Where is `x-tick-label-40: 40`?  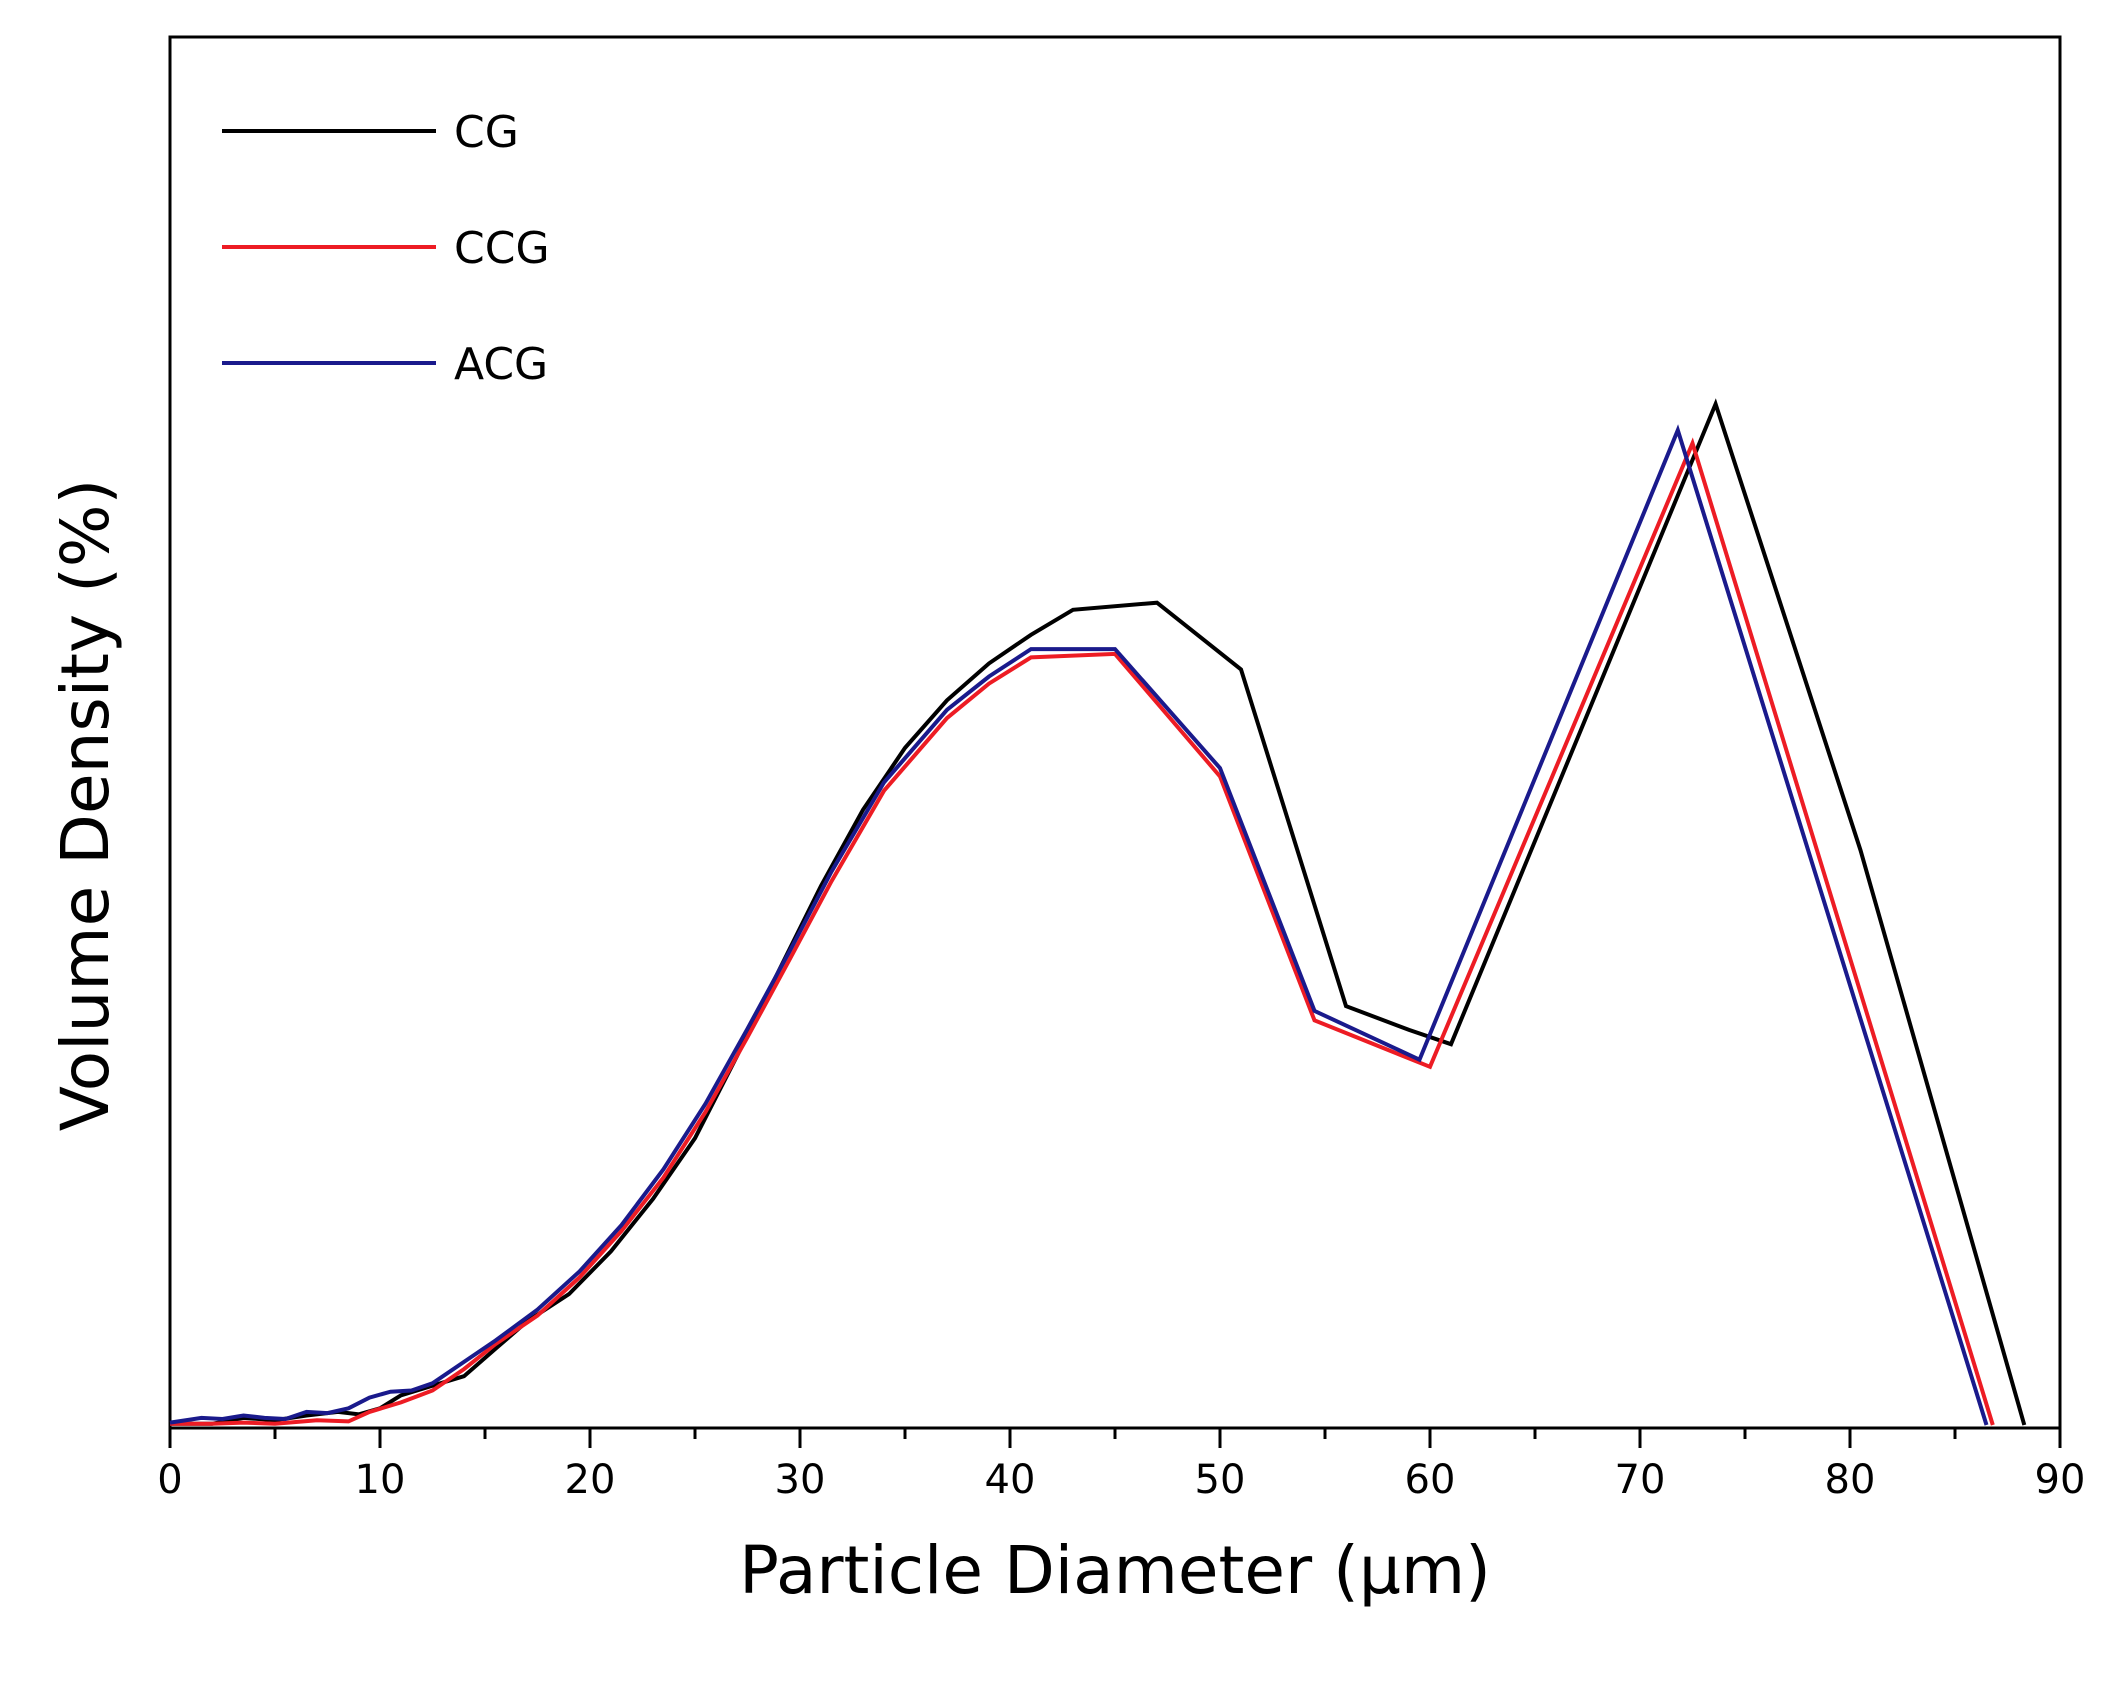 x-tick-label-40: 40 is located at coordinates (1010, 1480).